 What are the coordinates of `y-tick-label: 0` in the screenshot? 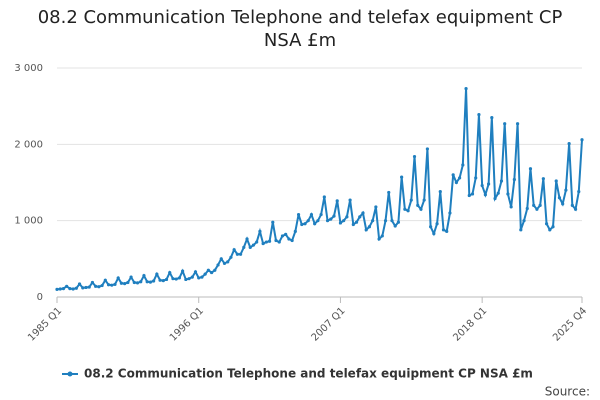 It's located at (40, 297).